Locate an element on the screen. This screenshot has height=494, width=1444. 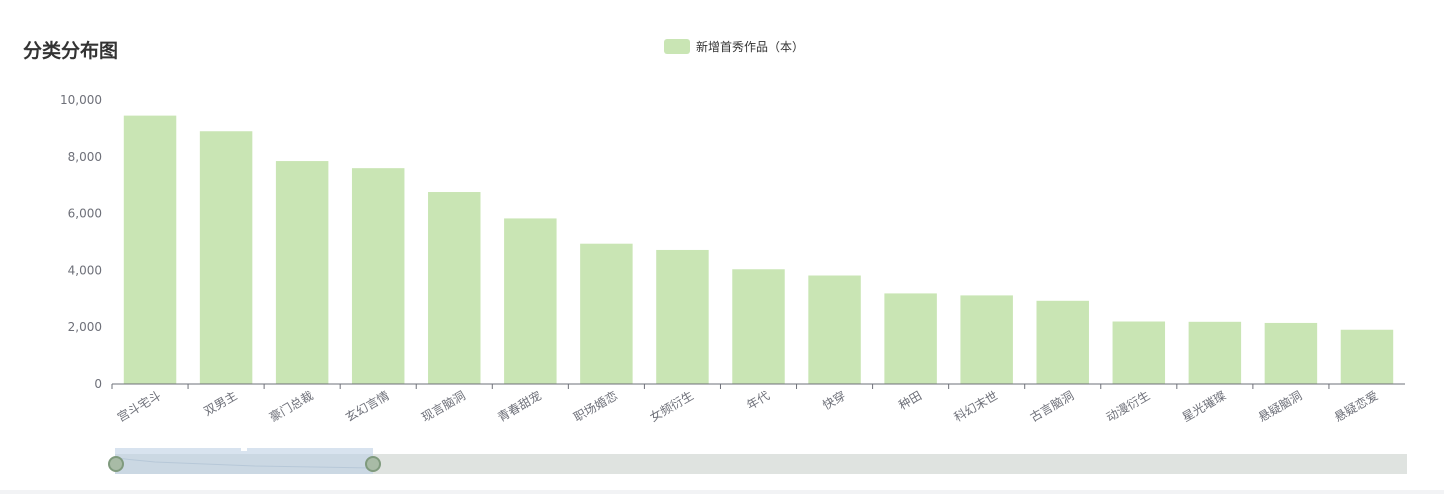
x-tick-label: 科幻末世 is located at coordinates (976, 406).